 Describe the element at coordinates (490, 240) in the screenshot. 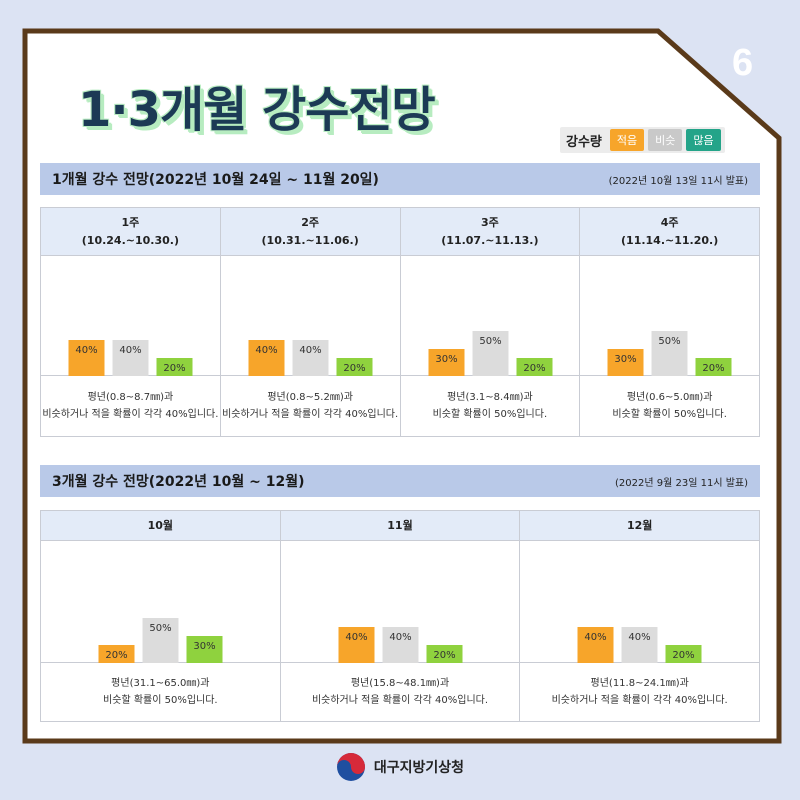

I see `panel-period: (11.07.~11.13.)` at that location.